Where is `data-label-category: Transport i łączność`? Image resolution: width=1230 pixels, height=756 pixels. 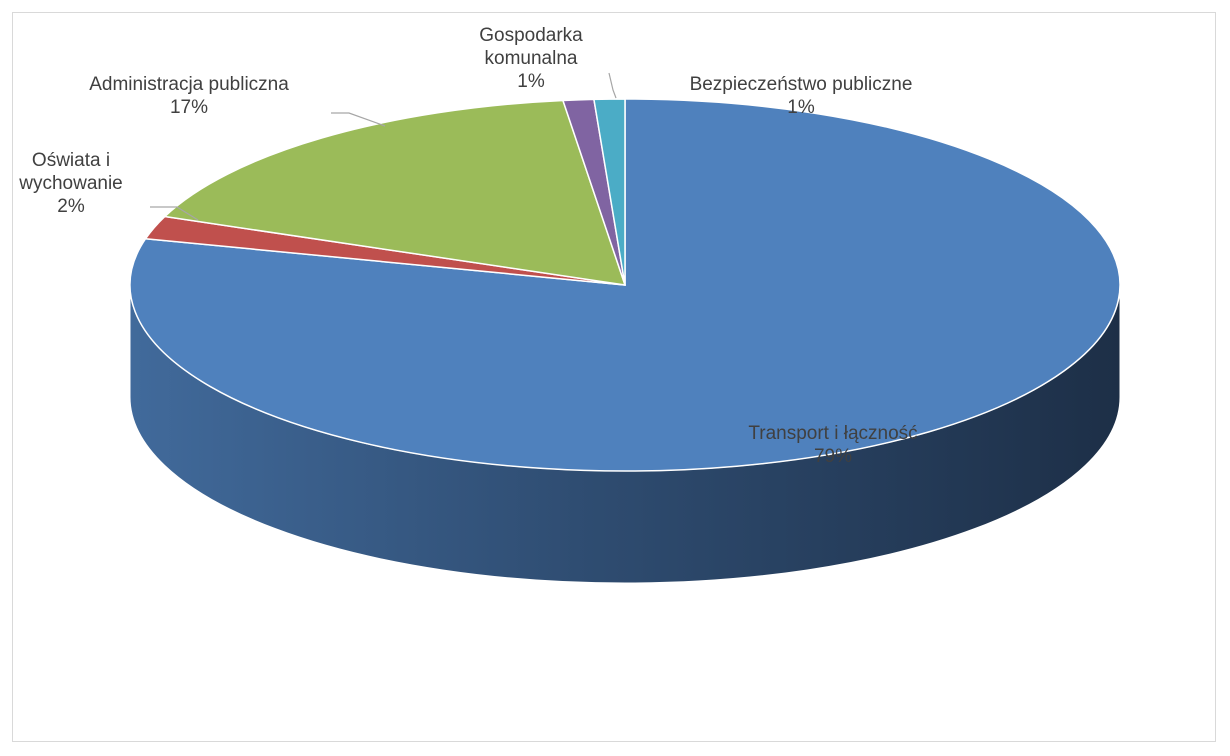 data-label-category: Transport i łączność is located at coordinates (832, 433).